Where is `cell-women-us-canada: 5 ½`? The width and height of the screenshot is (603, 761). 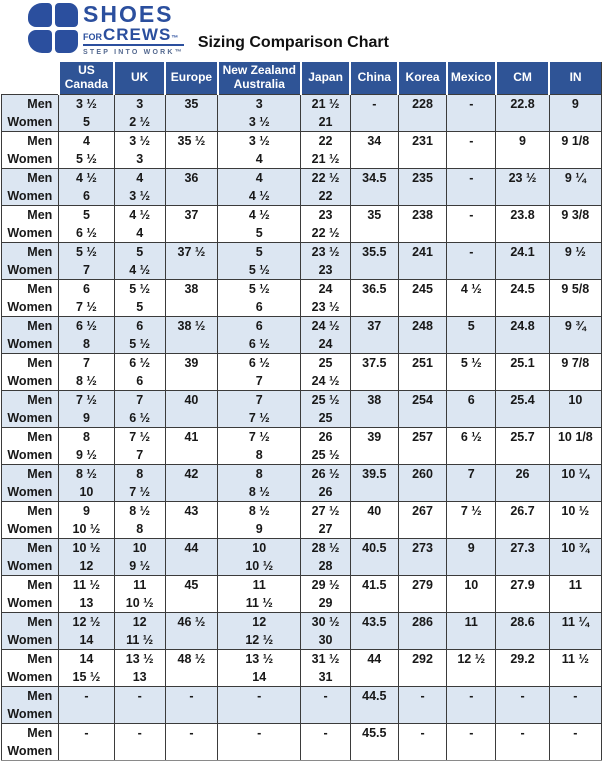 cell-women-us-canada: 5 ½ is located at coordinates (86, 158).